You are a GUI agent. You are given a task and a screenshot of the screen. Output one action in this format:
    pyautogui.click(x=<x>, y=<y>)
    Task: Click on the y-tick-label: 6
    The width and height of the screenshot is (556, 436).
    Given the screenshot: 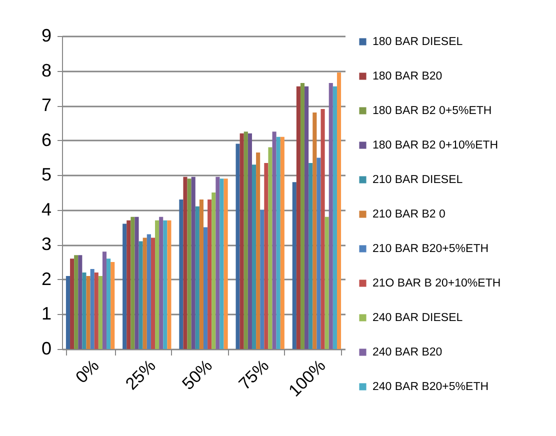 What is the action you would take?
    pyautogui.click(x=46, y=140)
    